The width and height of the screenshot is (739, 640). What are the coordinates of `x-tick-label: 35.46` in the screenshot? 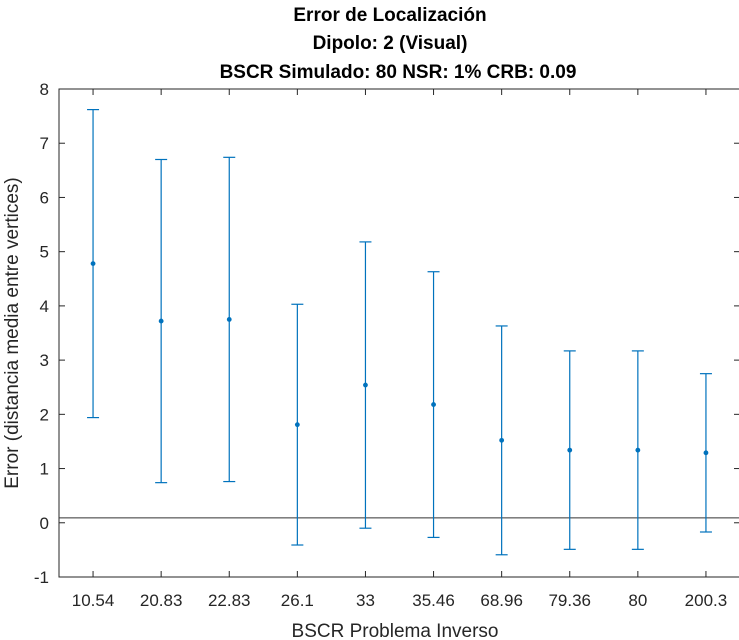 It's located at (433, 600).